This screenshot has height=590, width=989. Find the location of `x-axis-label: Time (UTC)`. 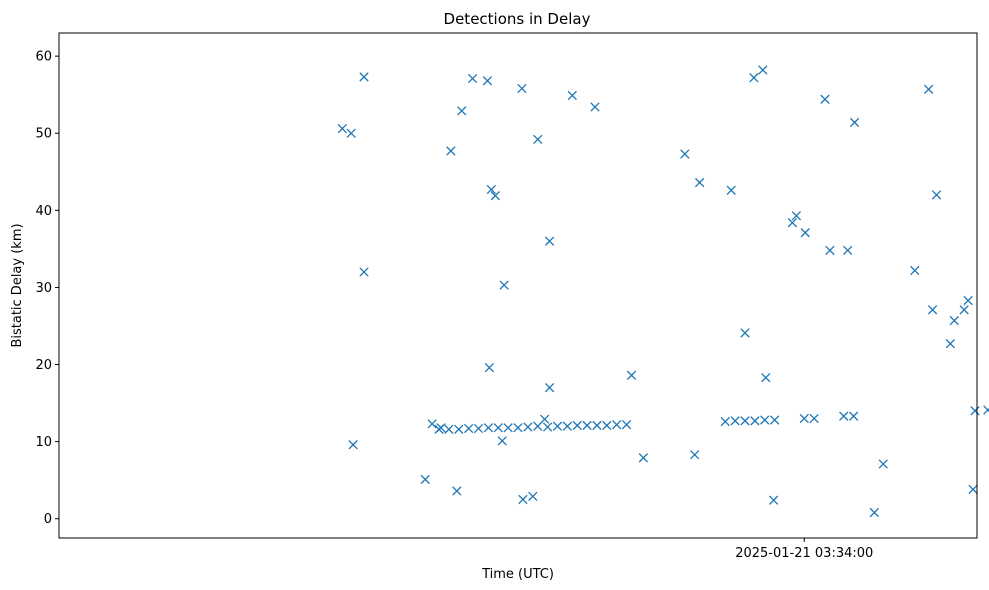

x-axis-label: Time (UTC) is located at coordinates (517, 574).